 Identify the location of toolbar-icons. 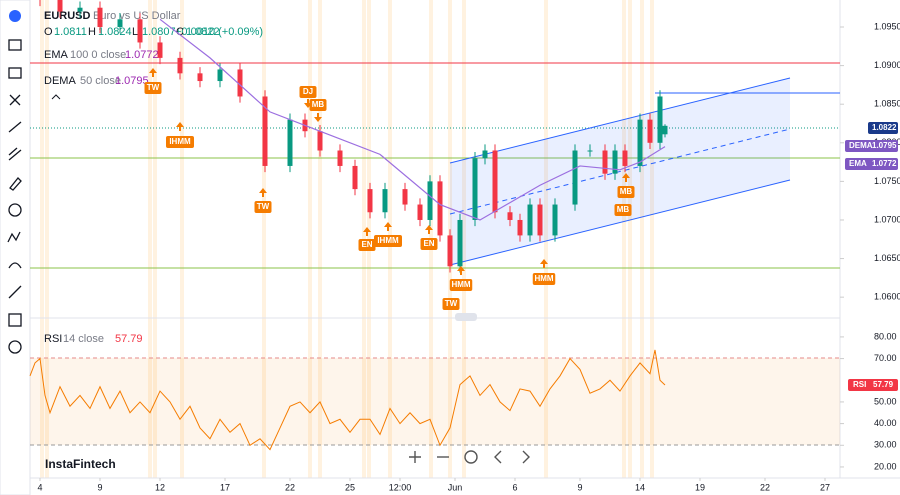
(14, 182).